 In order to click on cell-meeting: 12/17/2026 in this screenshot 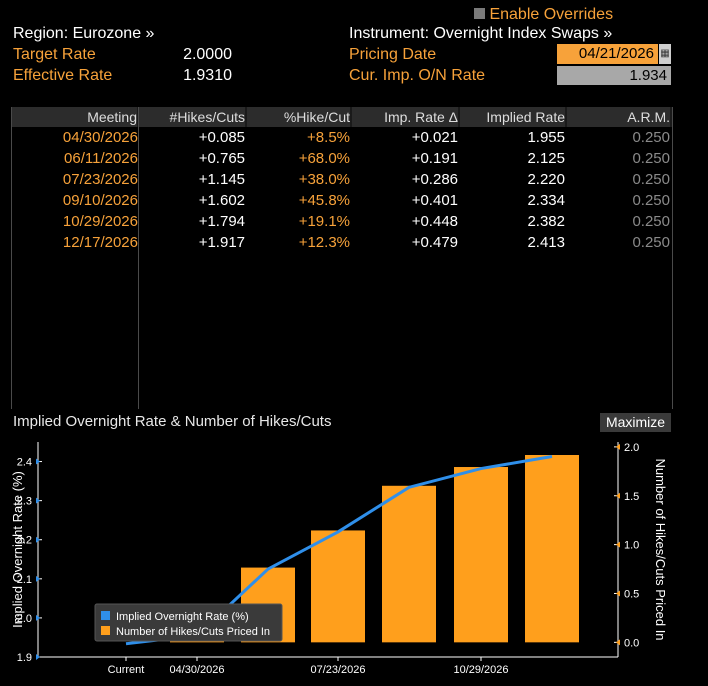, I will do `click(100, 242)`.